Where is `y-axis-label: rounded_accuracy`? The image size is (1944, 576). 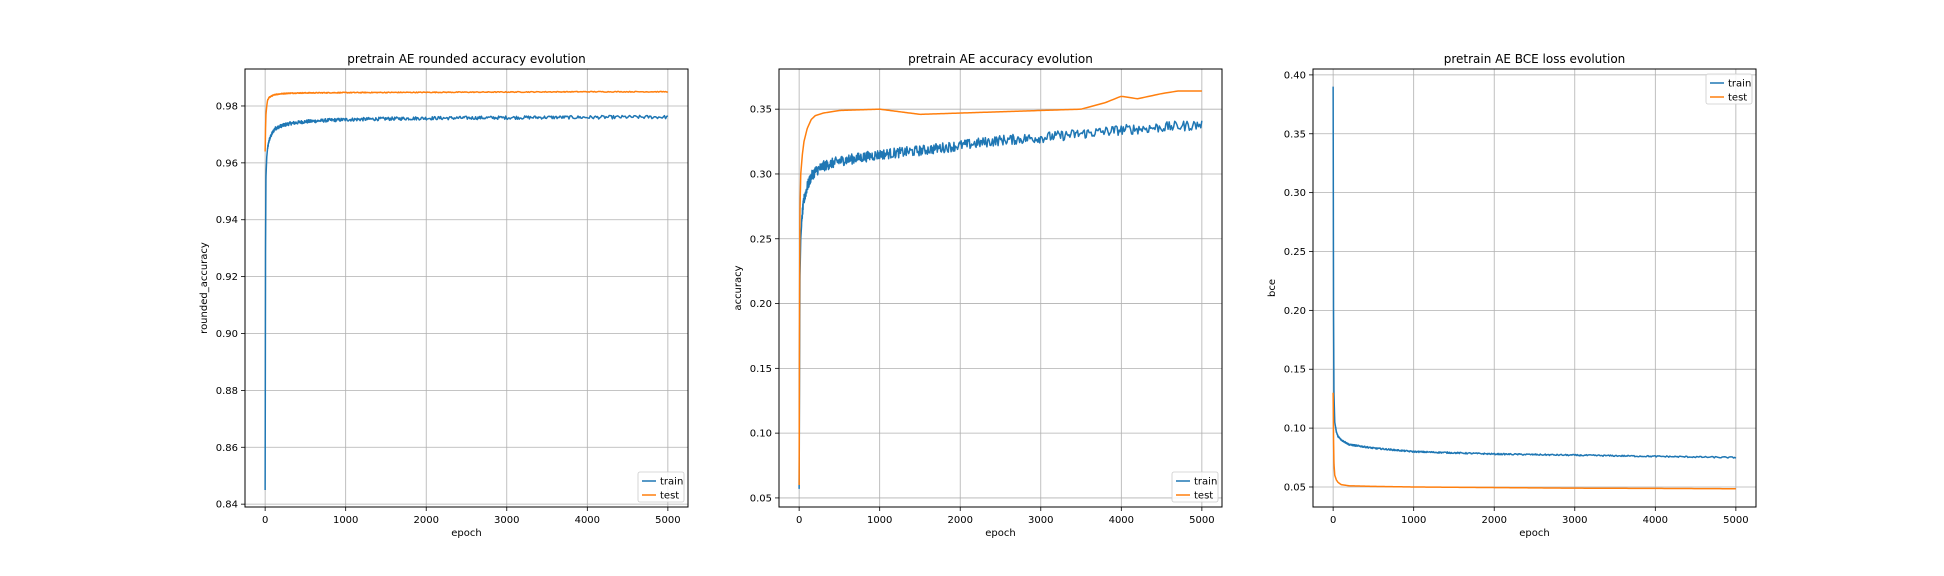
y-axis-label: rounded_accuracy is located at coordinates (204, 288).